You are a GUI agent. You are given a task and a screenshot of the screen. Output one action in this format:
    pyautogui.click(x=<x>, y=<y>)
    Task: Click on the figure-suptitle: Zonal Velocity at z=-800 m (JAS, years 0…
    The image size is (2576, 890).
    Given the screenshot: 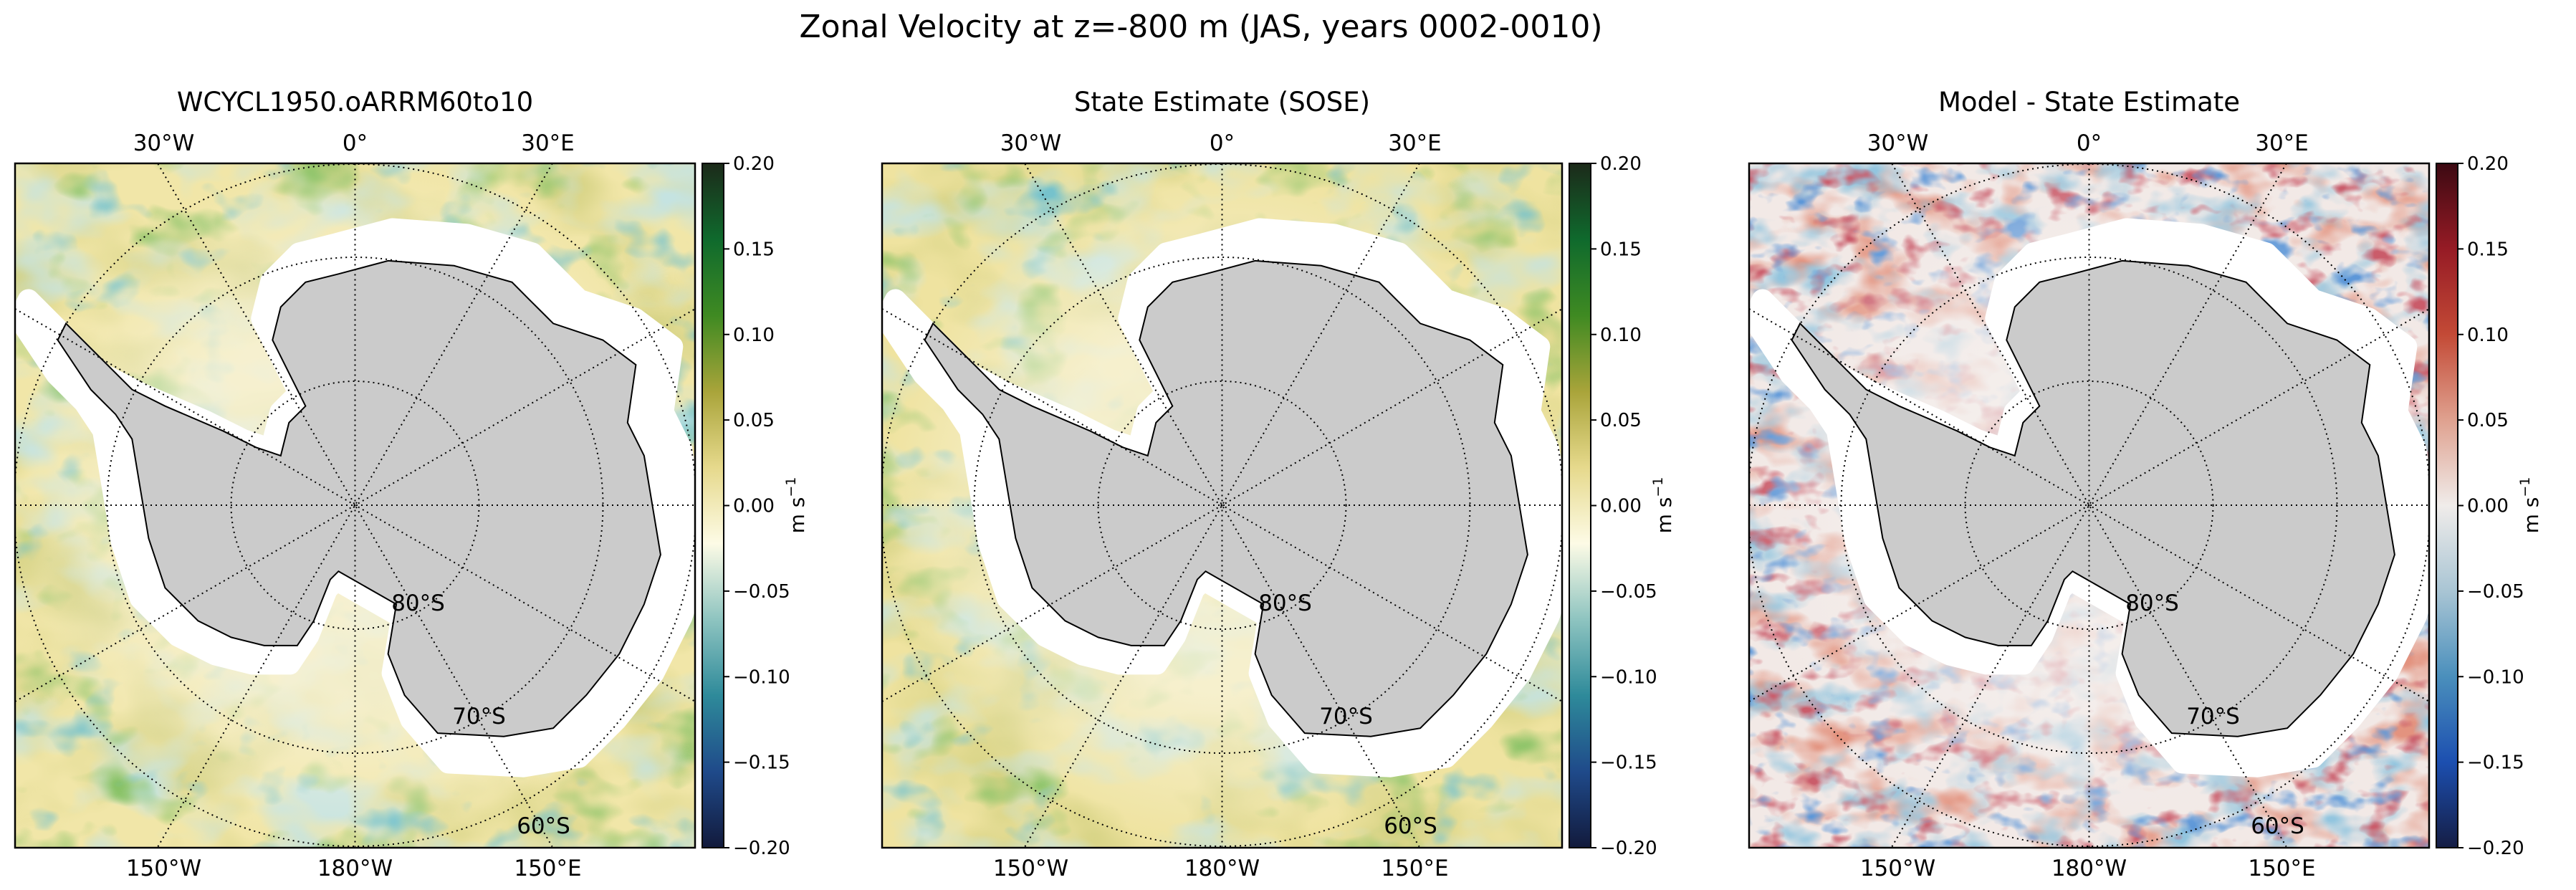 What is the action you would take?
    pyautogui.click(x=1200, y=27)
    